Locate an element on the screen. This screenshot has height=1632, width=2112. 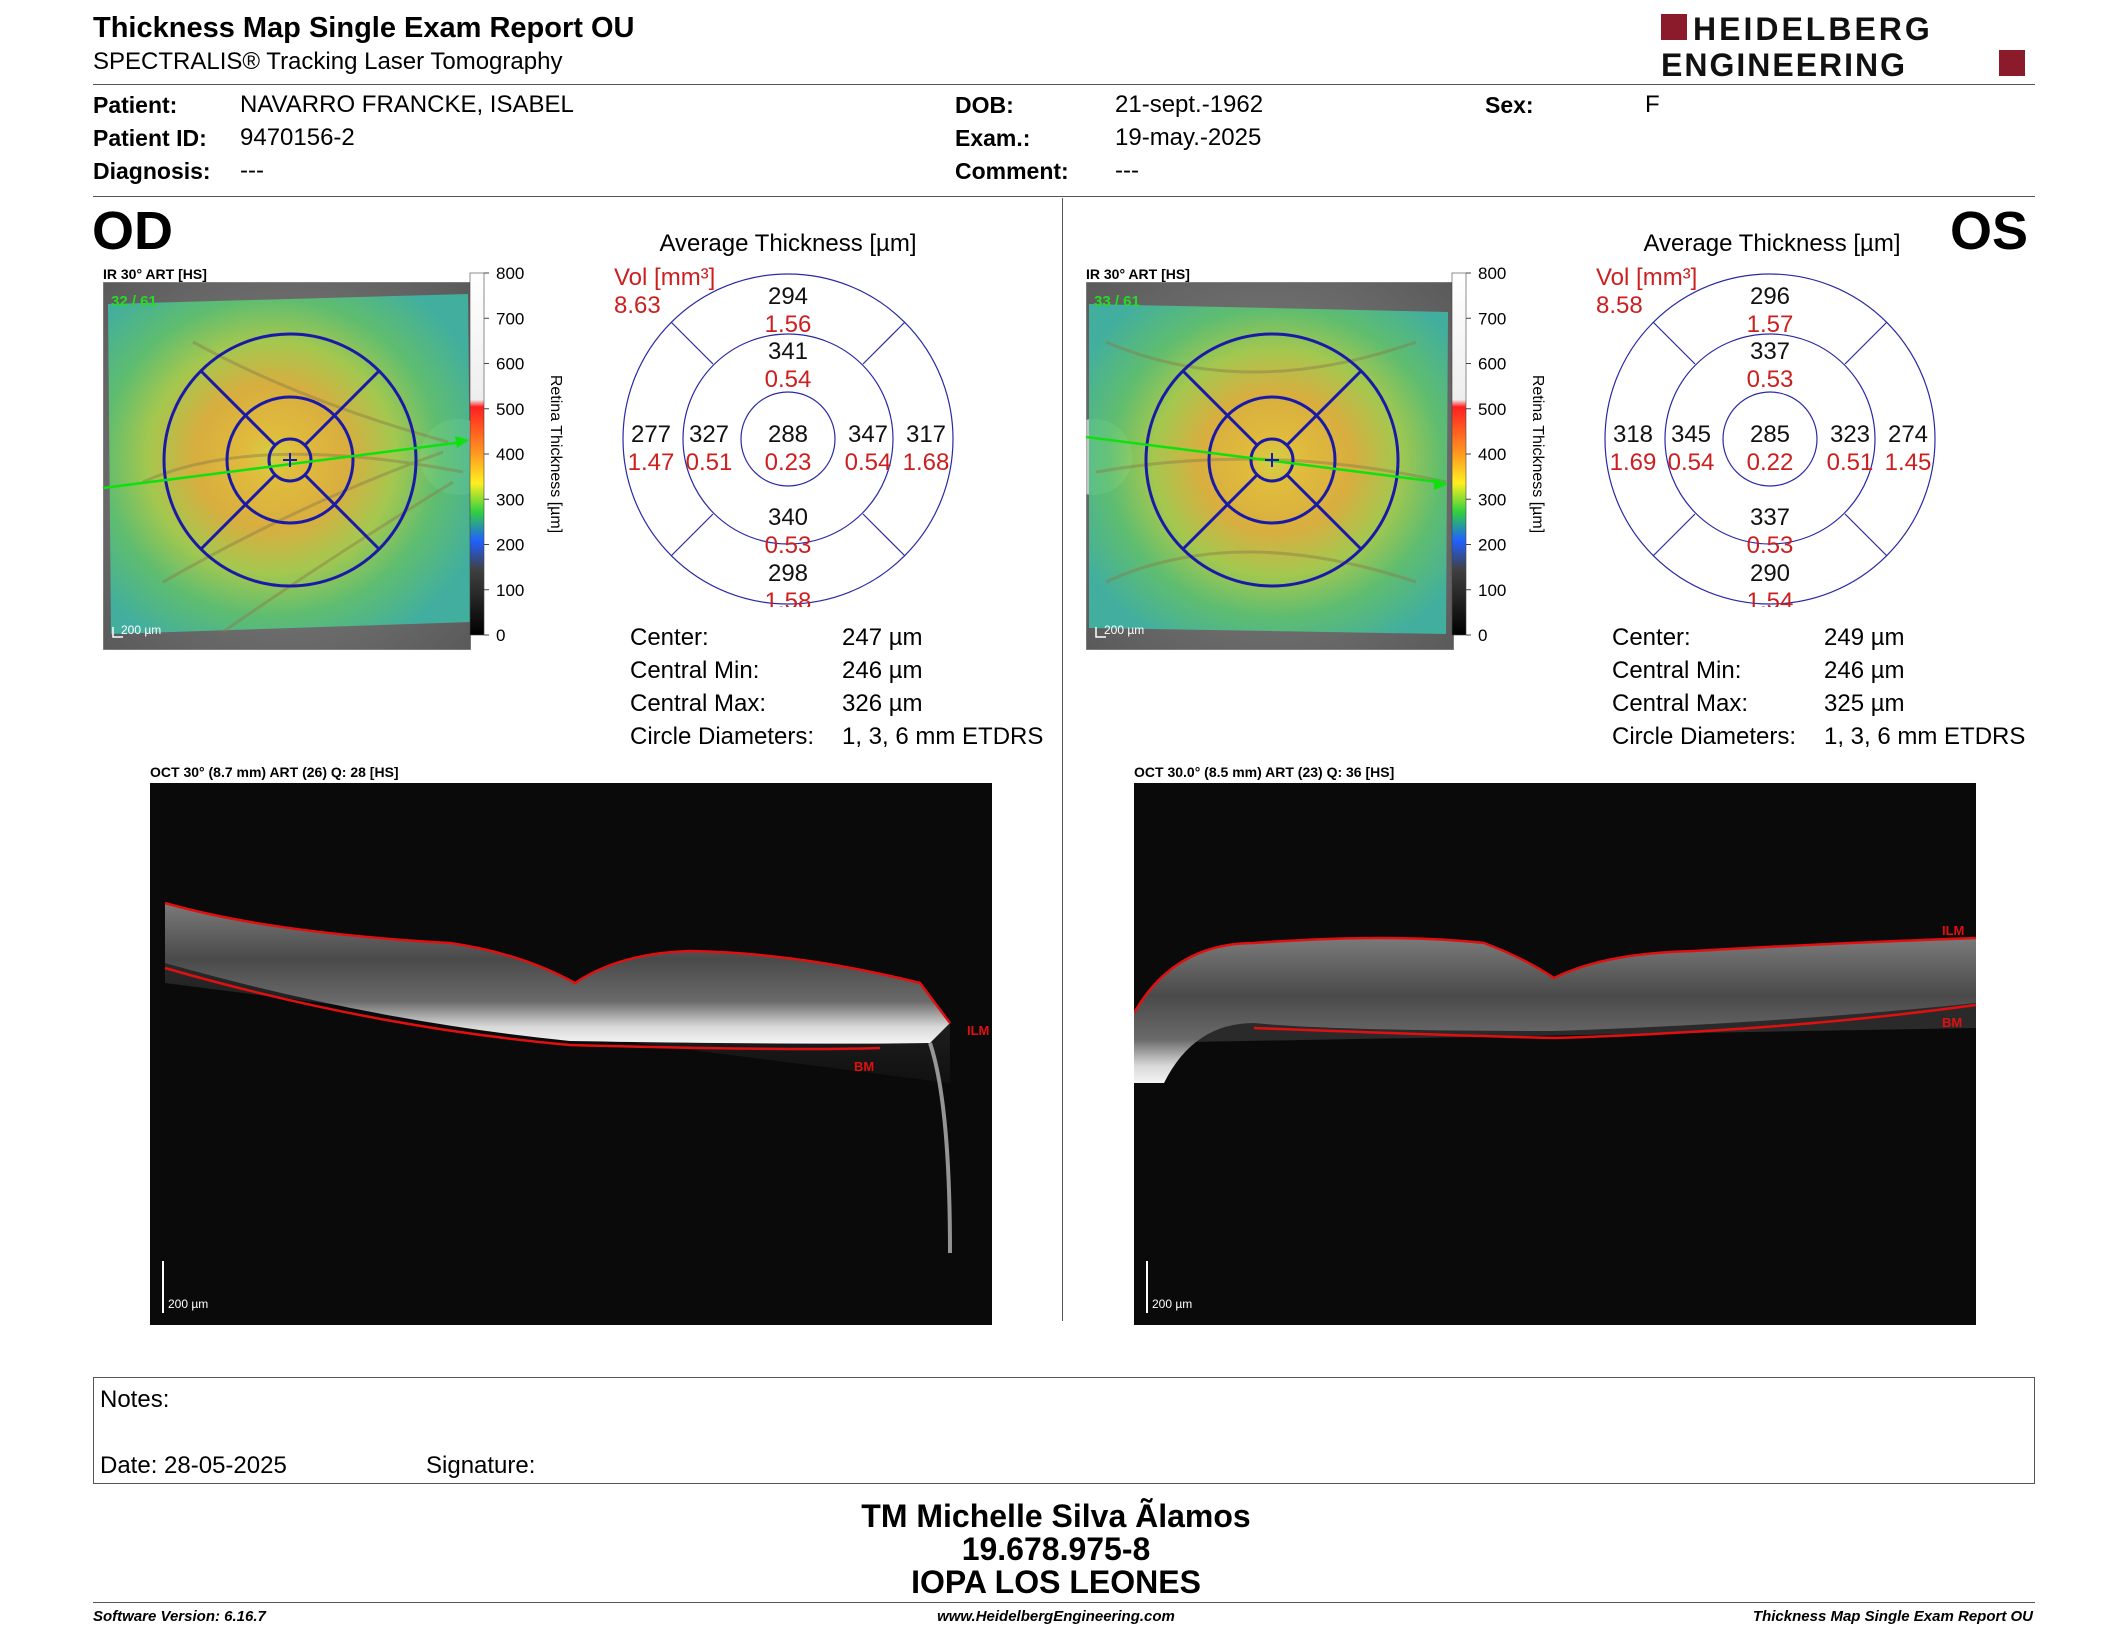
logo-text-1: HEIDELBERG is located at coordinates (1813, 29).